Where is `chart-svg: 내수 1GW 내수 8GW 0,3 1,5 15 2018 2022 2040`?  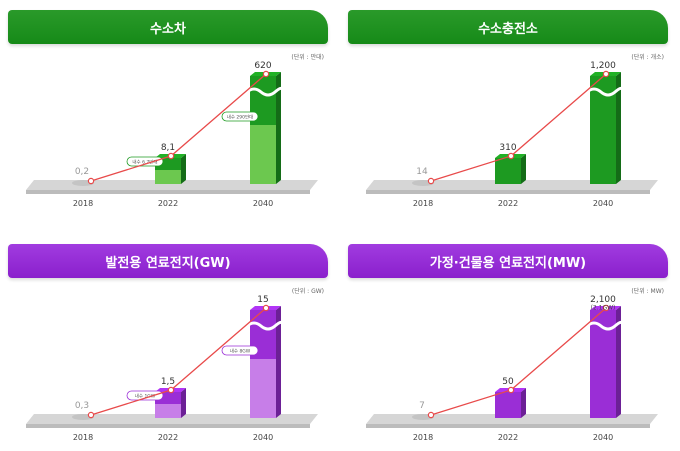
chart-svg: 내수 1GW 내수 8GW 0,3 1,5 15 2018 2022 2040 is located at coordinates (172, 368).